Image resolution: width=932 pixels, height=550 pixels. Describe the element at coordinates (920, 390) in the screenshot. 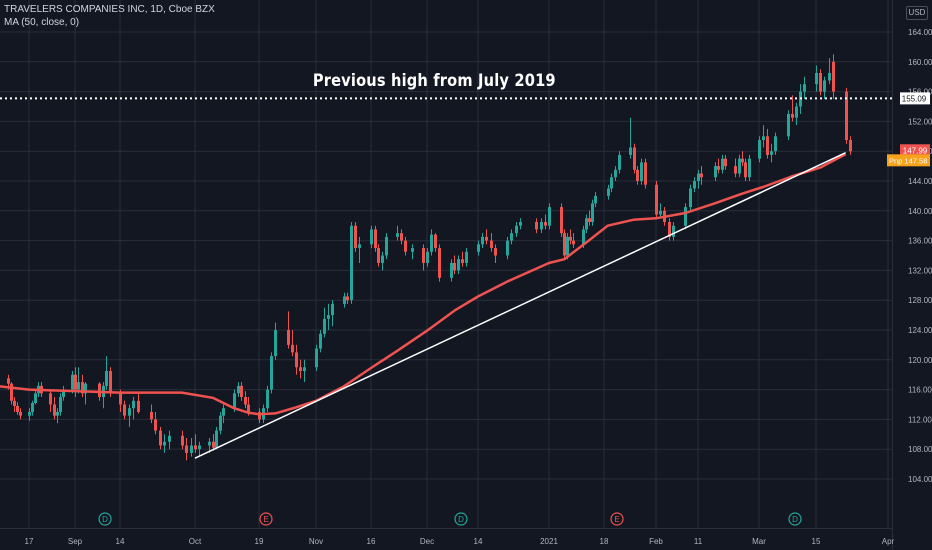

I see `y-tick-label: 116.00` at that location.